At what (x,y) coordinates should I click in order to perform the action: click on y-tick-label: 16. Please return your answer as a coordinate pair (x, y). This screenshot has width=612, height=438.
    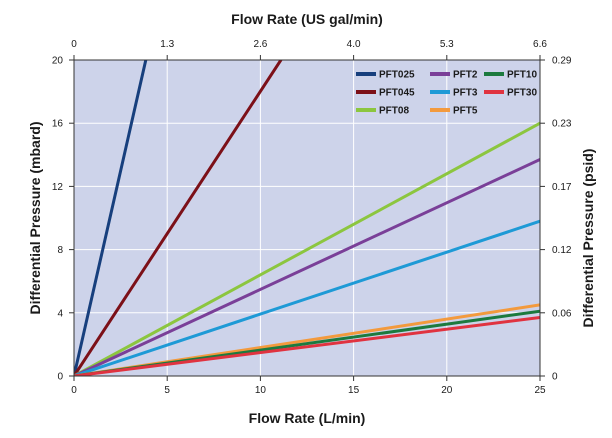
    Looking at the image, I should click on (58, 124).